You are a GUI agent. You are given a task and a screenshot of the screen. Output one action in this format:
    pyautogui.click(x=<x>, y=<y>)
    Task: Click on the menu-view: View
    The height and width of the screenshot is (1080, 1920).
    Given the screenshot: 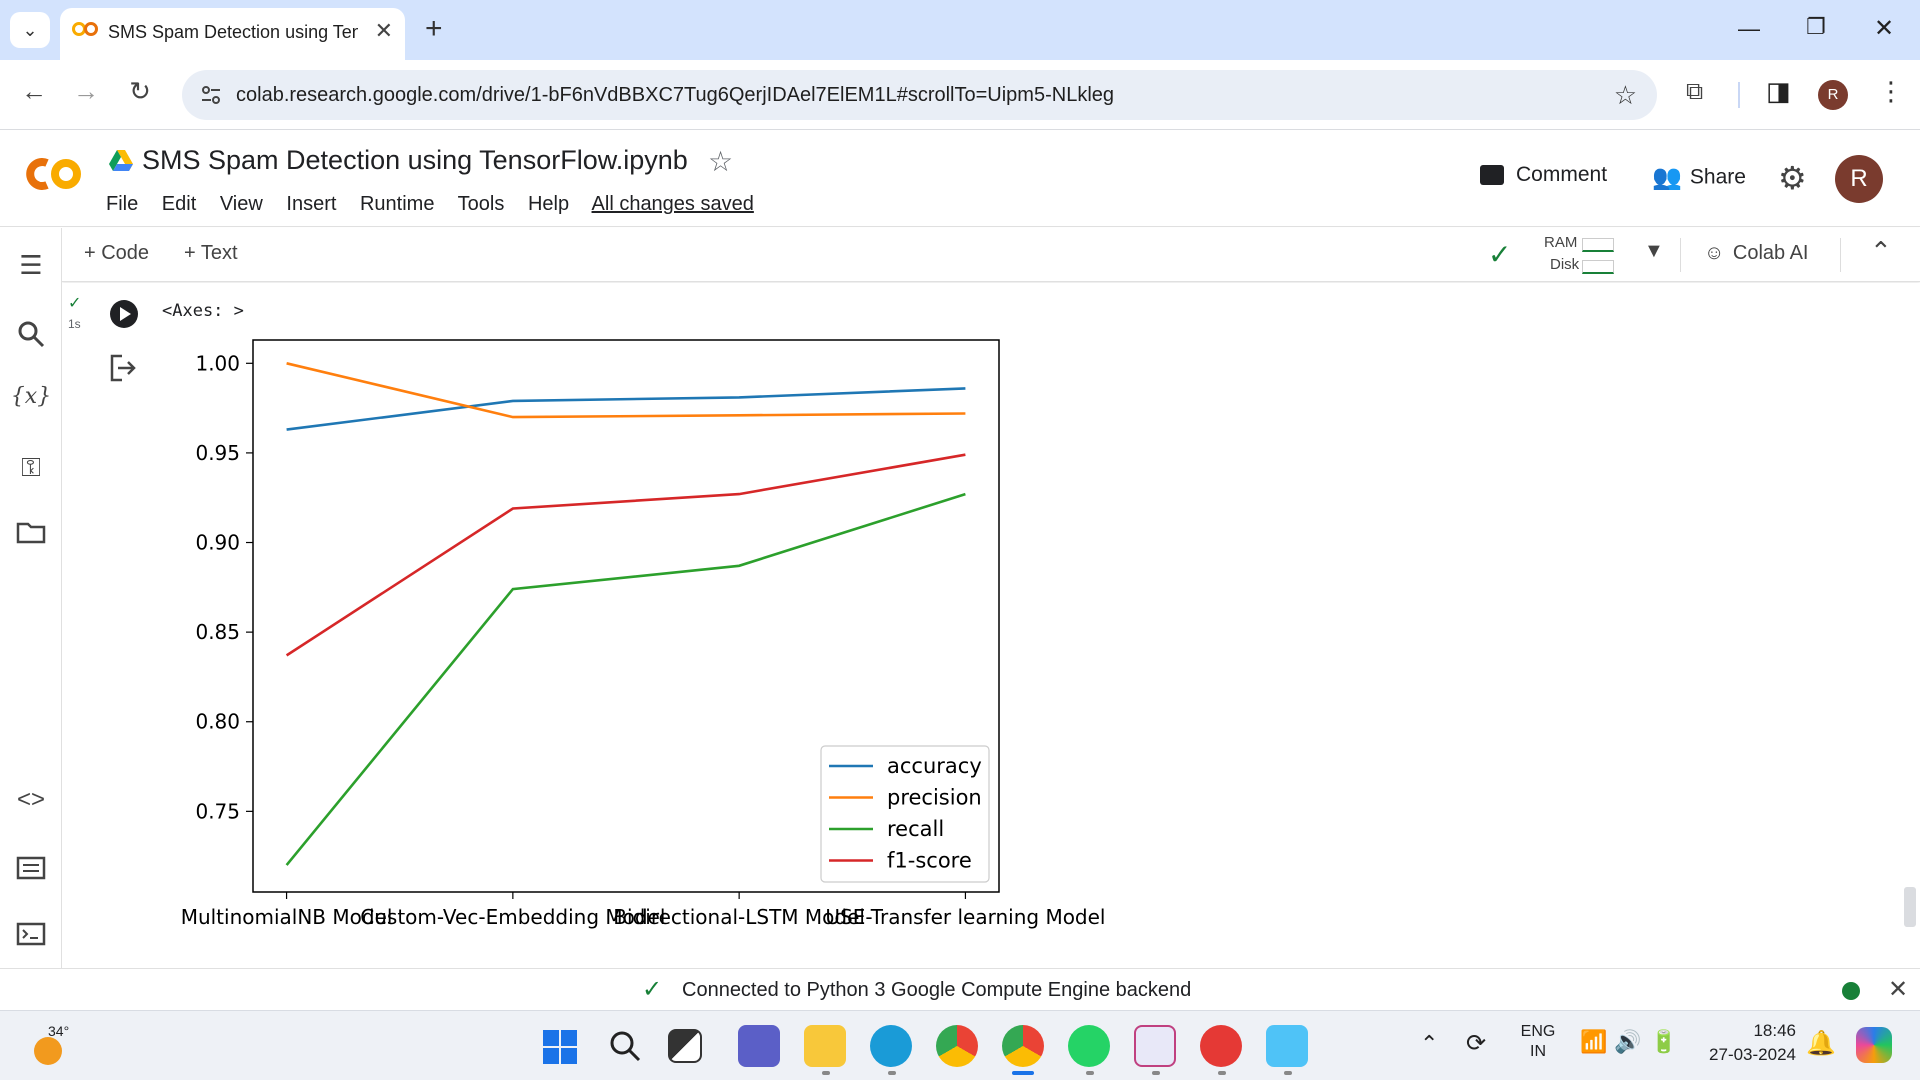 What is the action you would take?
    pyautogui.click(x=241, y=204)
    